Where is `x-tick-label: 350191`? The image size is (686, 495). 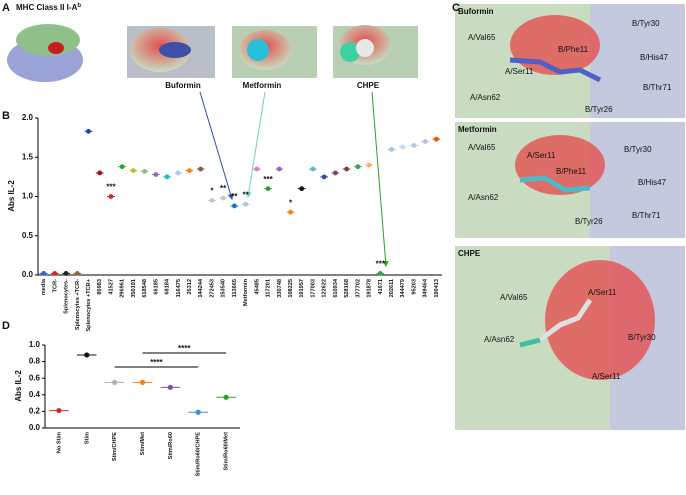 x-tick-label: 350191 is located at coordinates (134, 288).